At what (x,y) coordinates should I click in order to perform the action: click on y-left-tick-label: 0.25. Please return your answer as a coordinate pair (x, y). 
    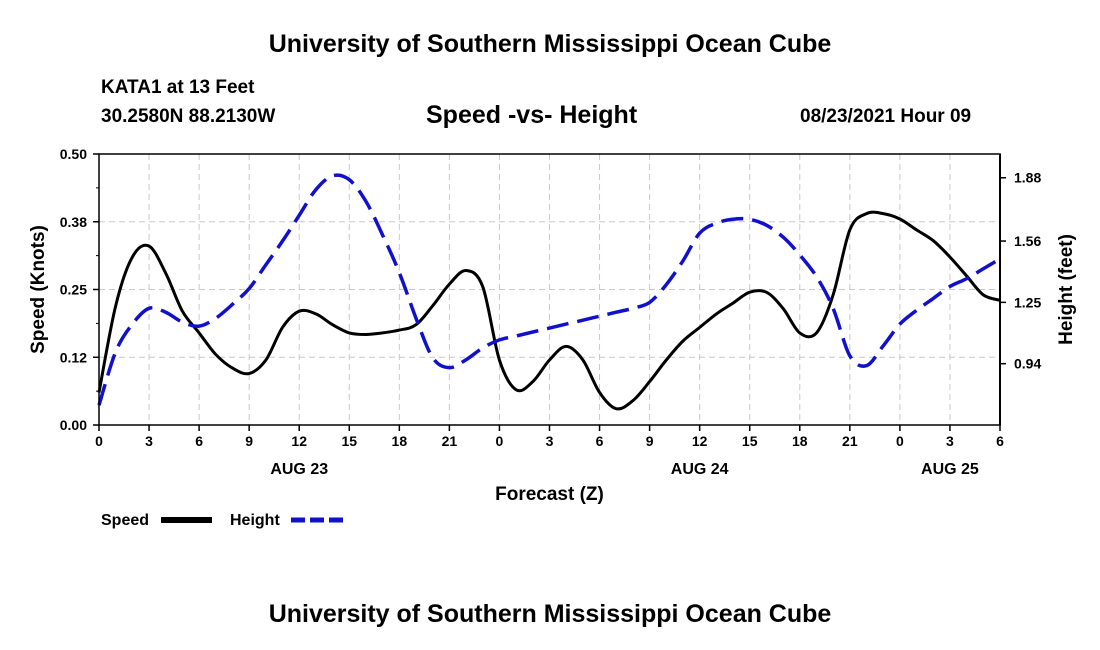
    Looking at the image, I should click on (73, 290).